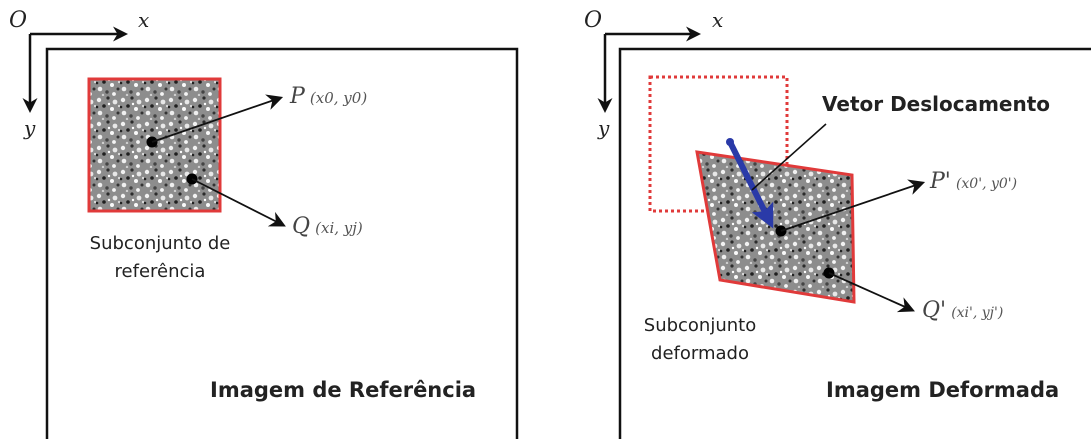 The image size is (1091, 439). What do you see at coordinates (297, 96) in the screenshot?
I see `left-point-p-name: P` at bounding box center [297, 96].